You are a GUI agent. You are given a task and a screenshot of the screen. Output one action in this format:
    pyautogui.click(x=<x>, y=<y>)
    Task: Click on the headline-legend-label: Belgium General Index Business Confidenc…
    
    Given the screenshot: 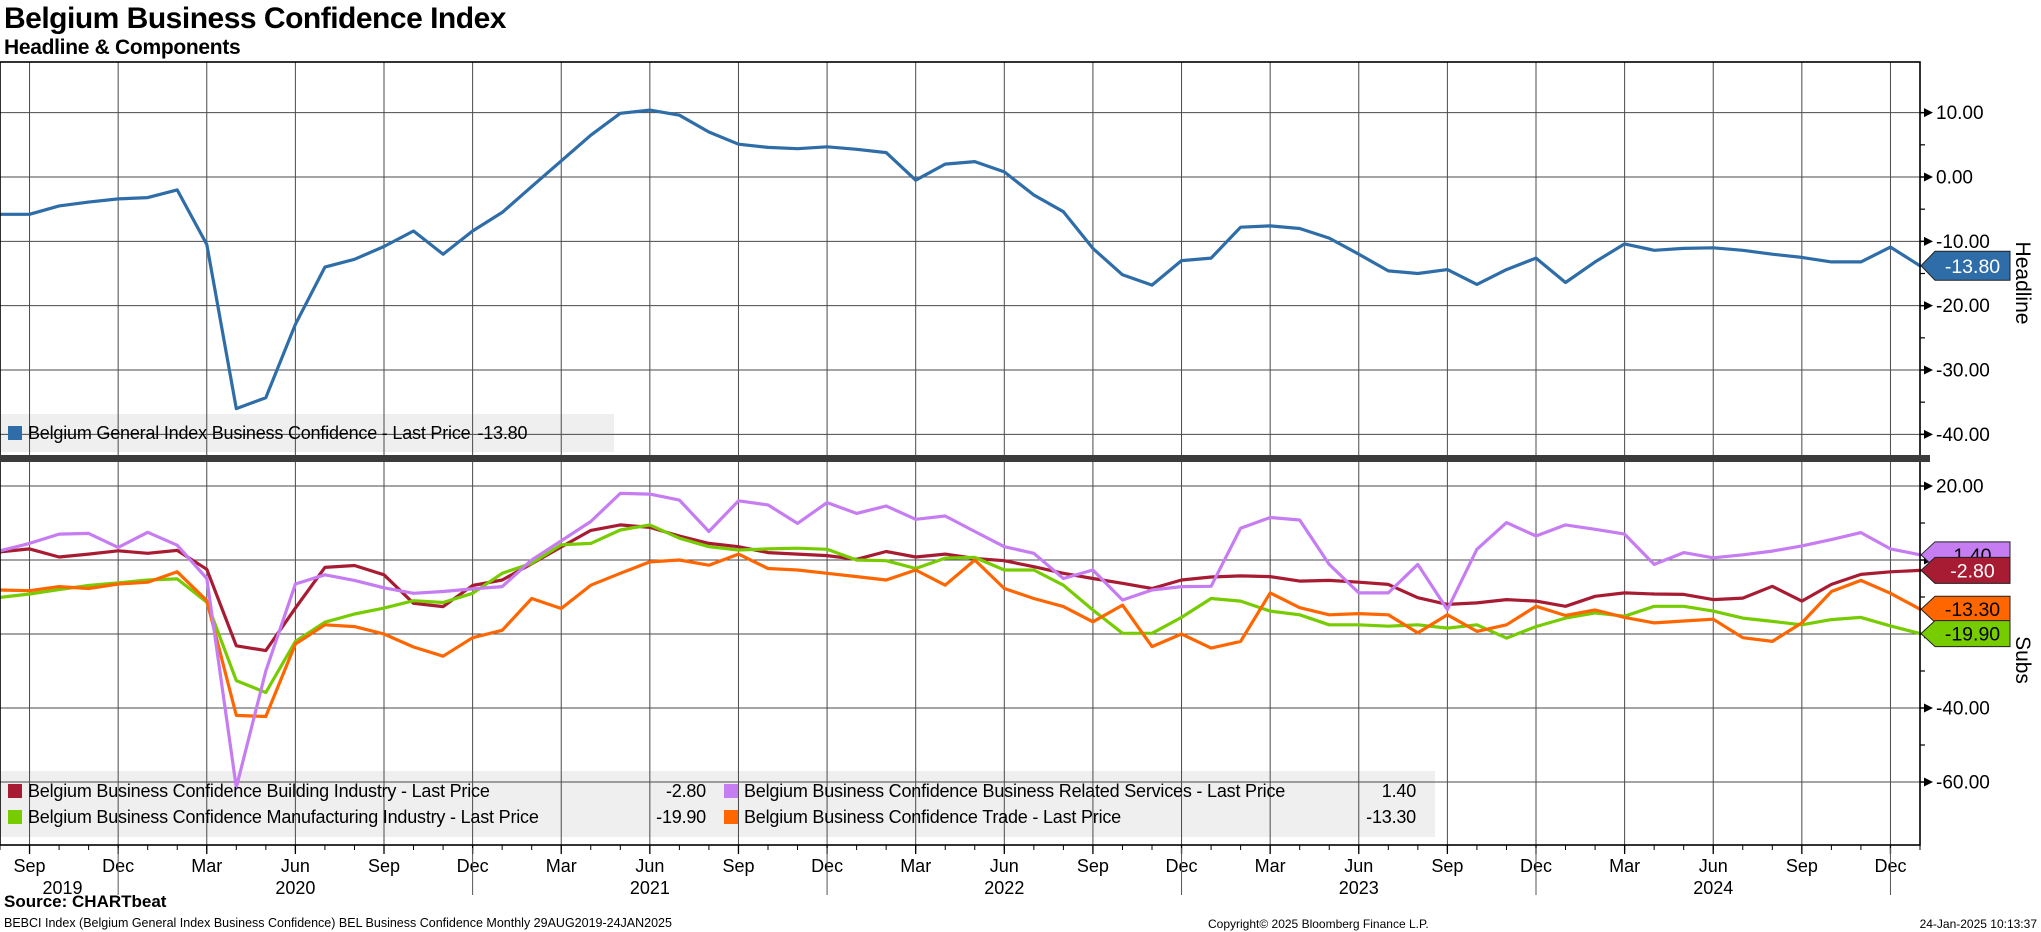 What is the action you would take?
    pyautogui.click(x=249, y=432)
    